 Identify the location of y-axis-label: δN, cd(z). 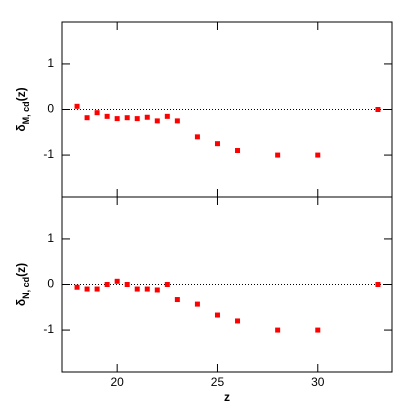
(22, 284).